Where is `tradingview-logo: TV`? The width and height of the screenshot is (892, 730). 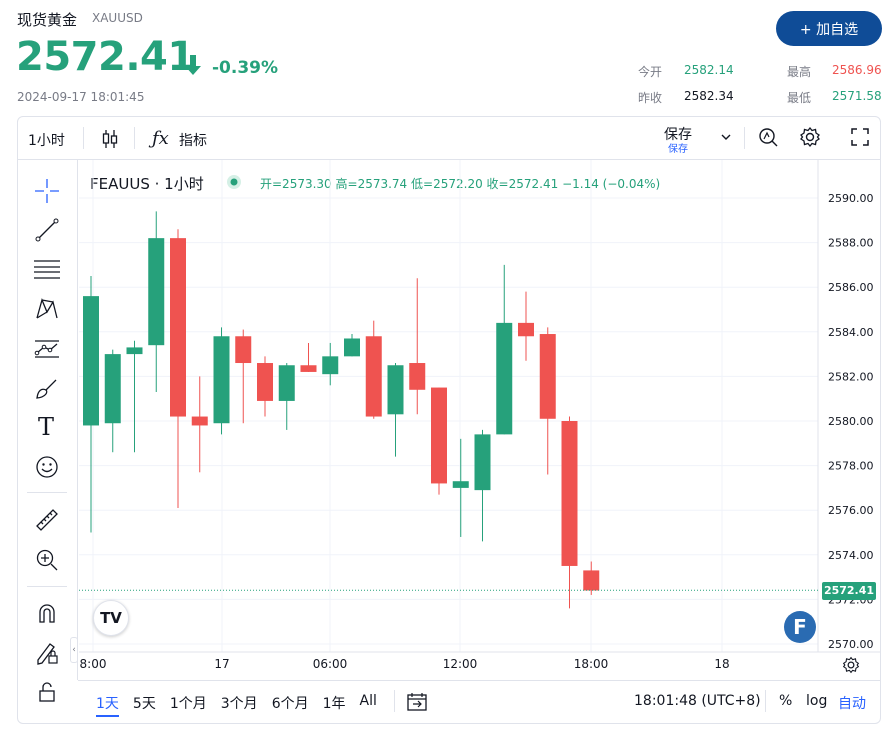
tradingview-logo: TV is located at coordinates (111, 618).